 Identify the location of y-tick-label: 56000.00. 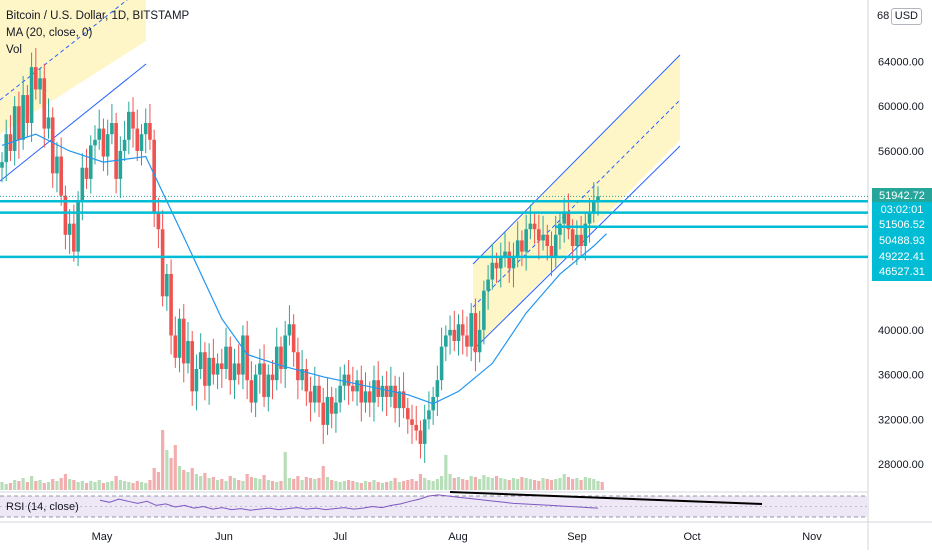
(901, 152).